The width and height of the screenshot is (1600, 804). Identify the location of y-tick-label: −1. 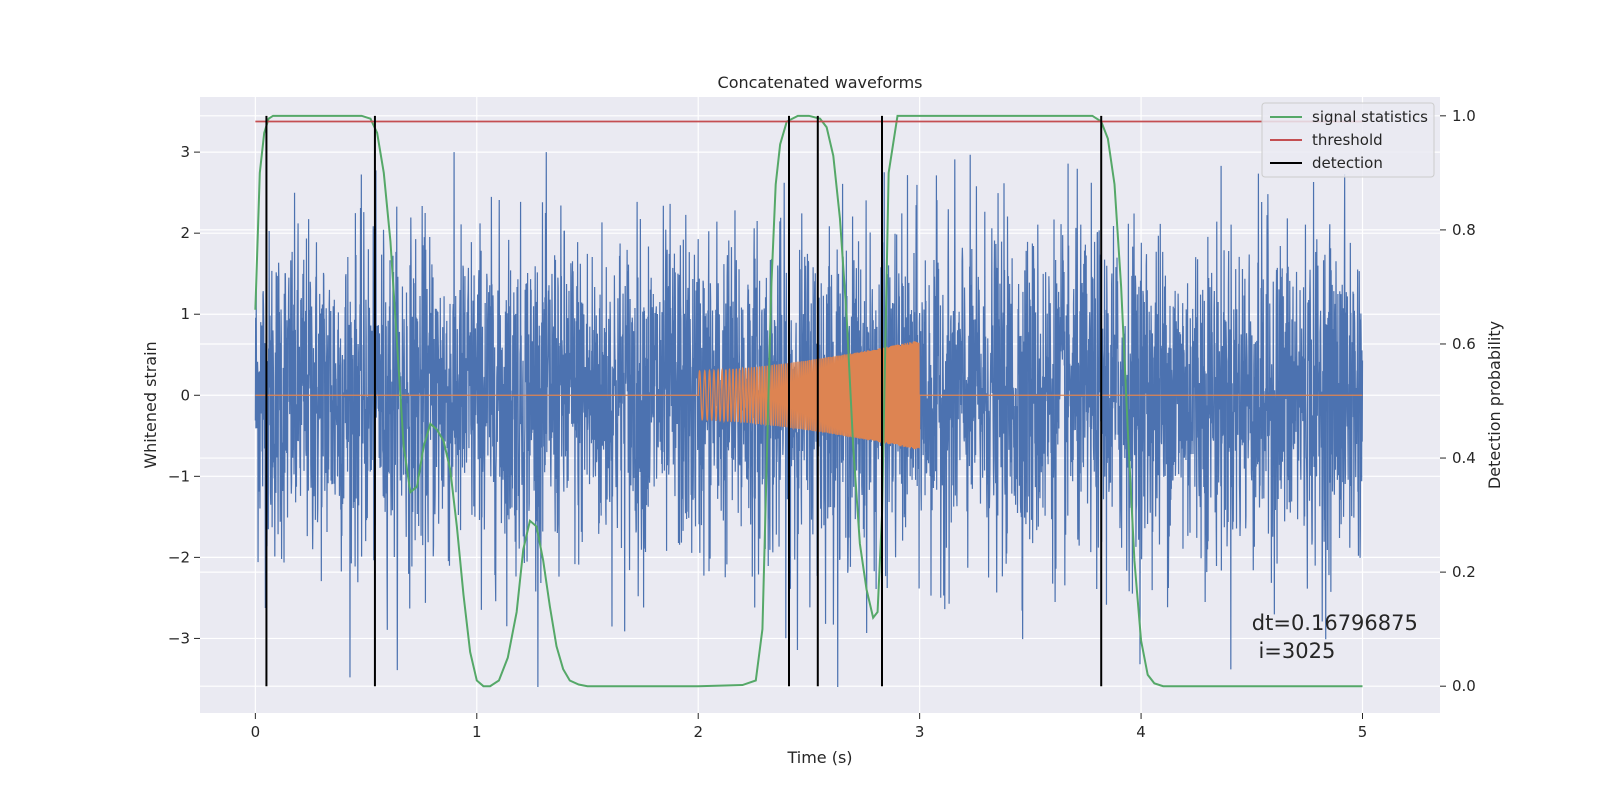
(179, 476).